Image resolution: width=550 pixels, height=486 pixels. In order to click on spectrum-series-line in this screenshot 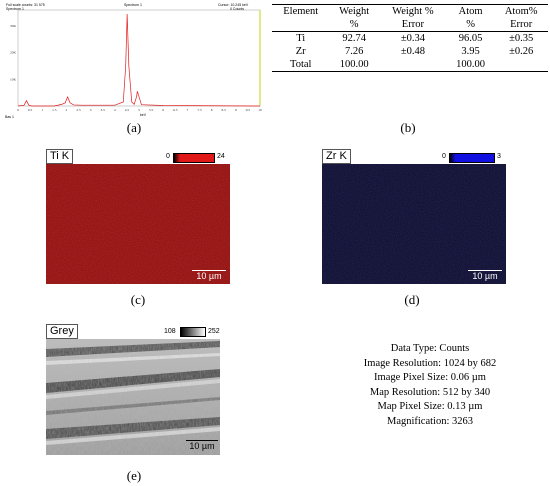, I will do `click(139, 60)`.